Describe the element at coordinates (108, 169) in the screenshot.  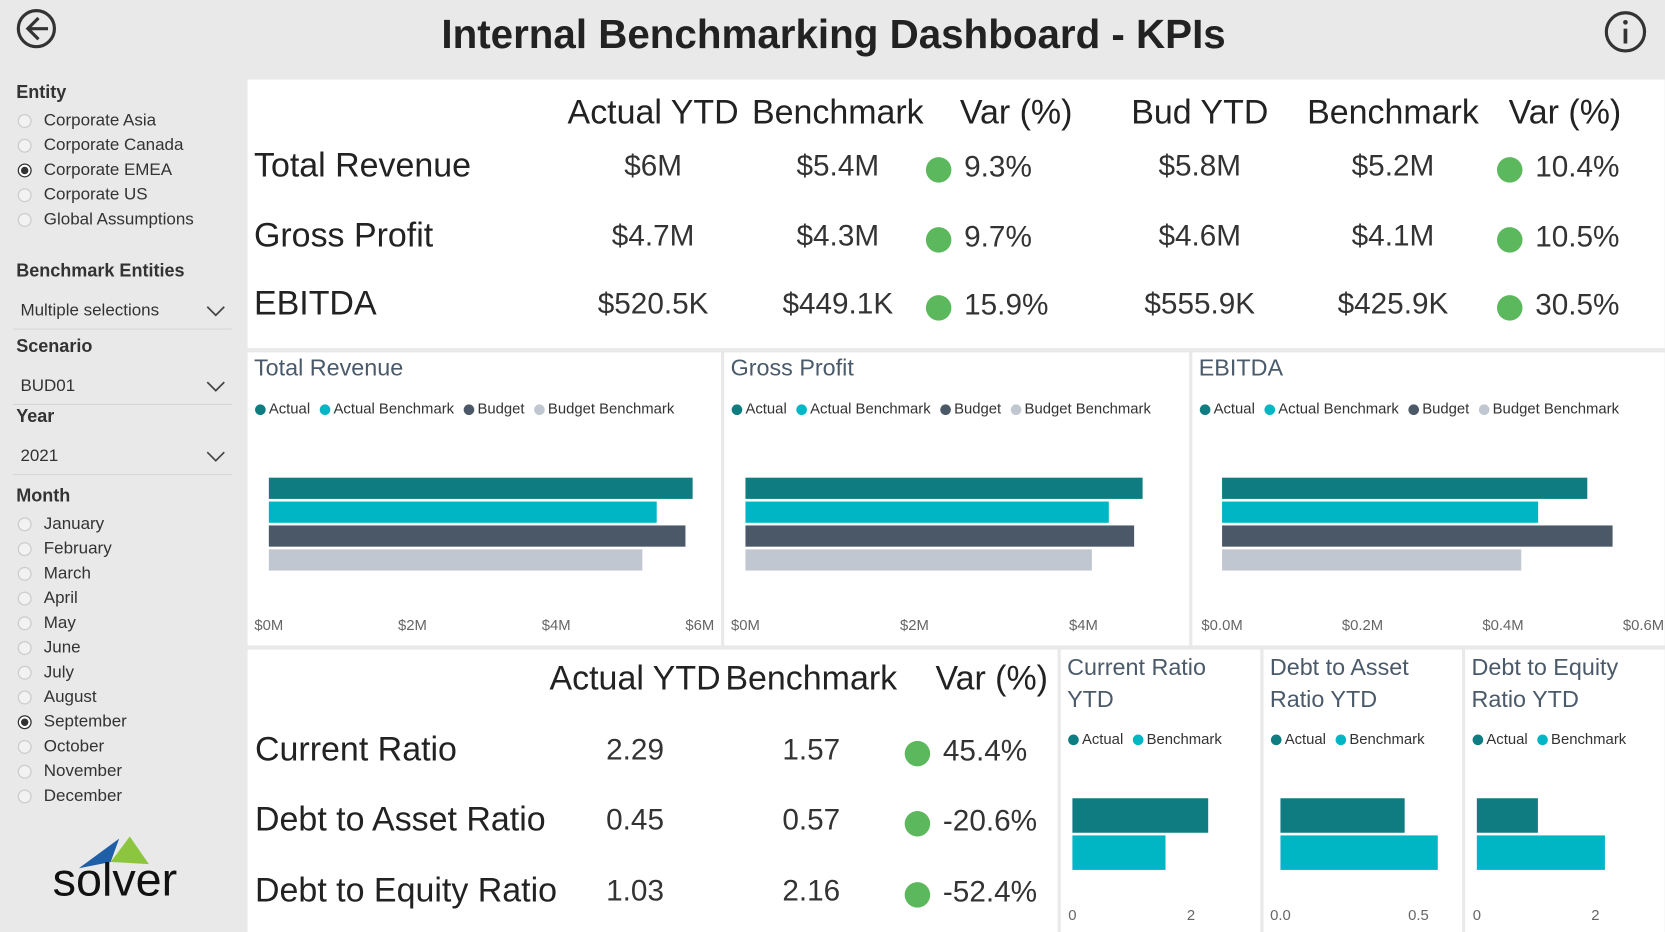
I see `filter-option: Corporate EMEA` at that location.